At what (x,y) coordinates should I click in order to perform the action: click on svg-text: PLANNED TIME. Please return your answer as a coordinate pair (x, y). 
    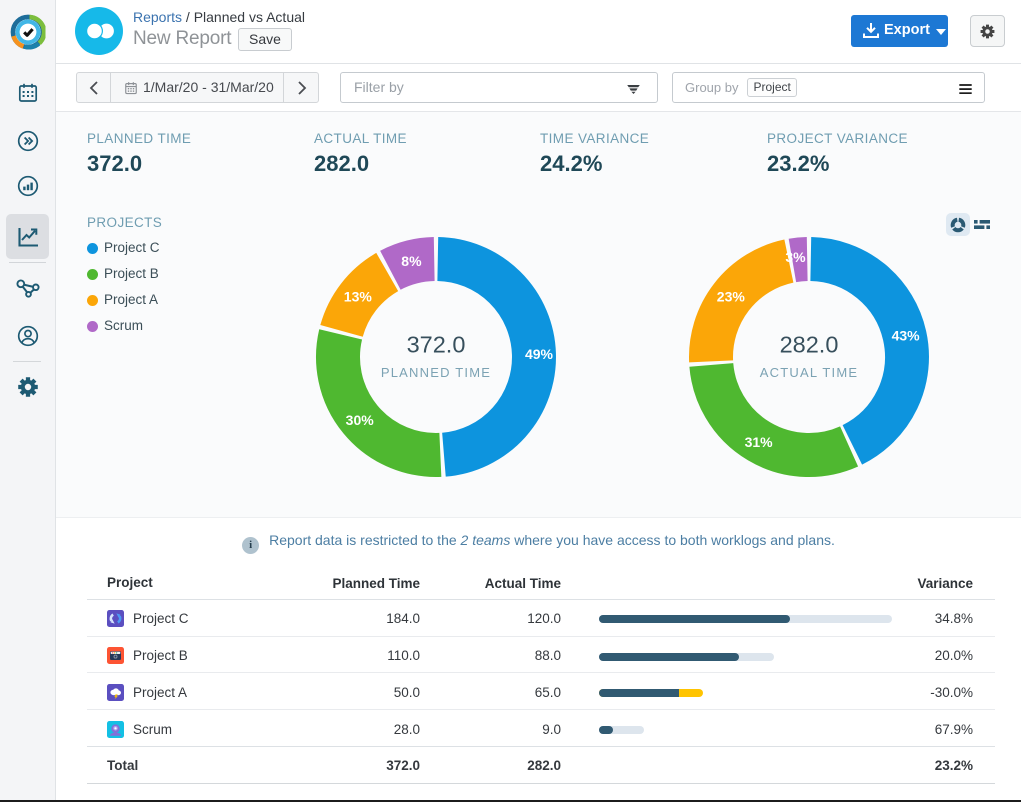
    Looking at the image, I should click on (435, 372).